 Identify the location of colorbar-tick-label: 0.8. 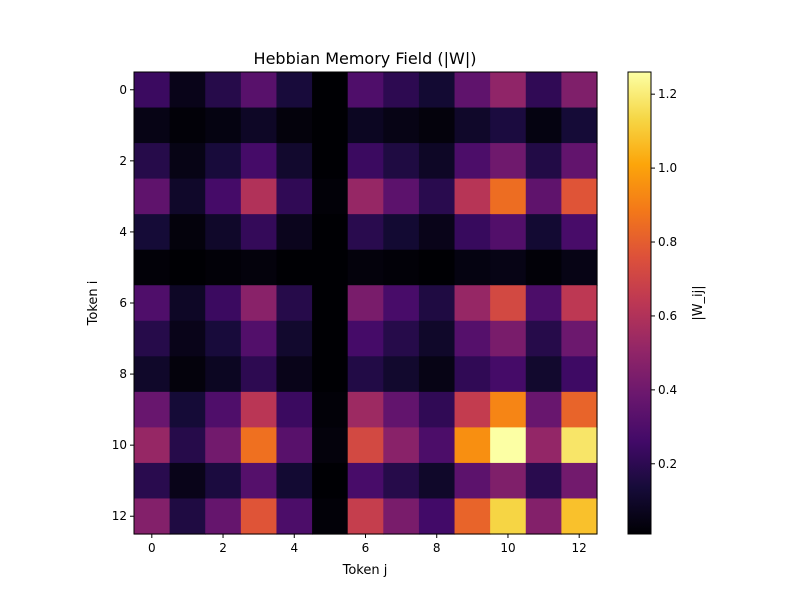
(667, 242).